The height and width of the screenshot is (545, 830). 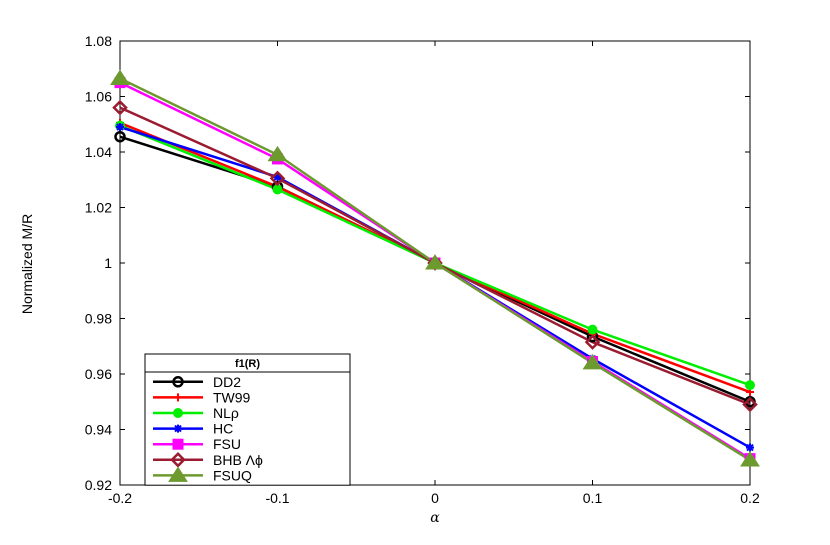 What do you see at coordinates (98, 374) in the screenshot?
I see `y-tick-label: 0.96` at bounding box center [98, 374].